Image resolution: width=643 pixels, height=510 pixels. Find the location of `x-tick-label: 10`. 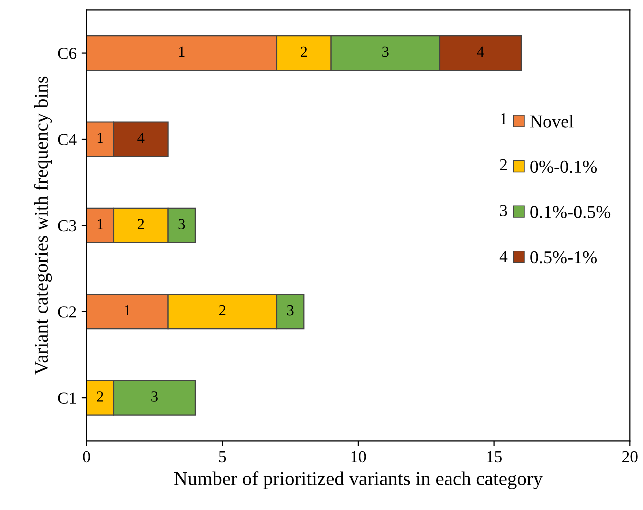

x-tick-label: 10 is located at coordinates (359, 457).